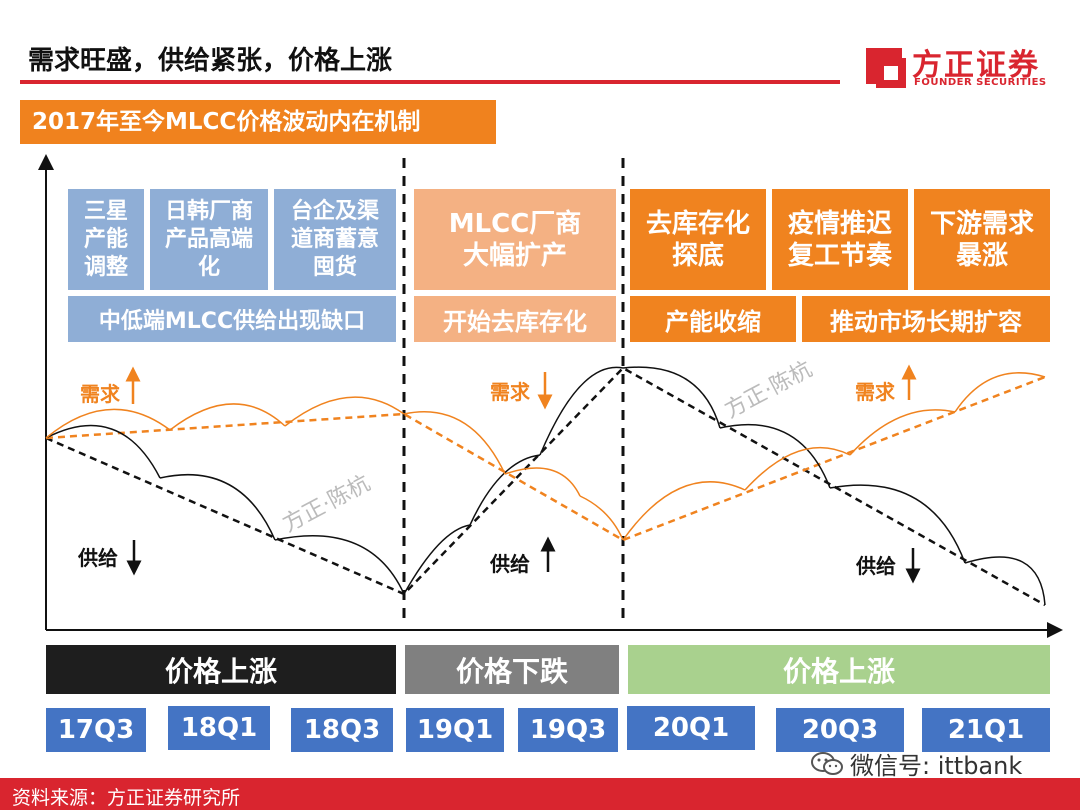 This screenshot has height=810, width=1080. What do you see at coordinates (698, 239) in the screenshot?
I see `cause-box-destock-bottom: 去库存化 探底` at bounding box center [698, 239].